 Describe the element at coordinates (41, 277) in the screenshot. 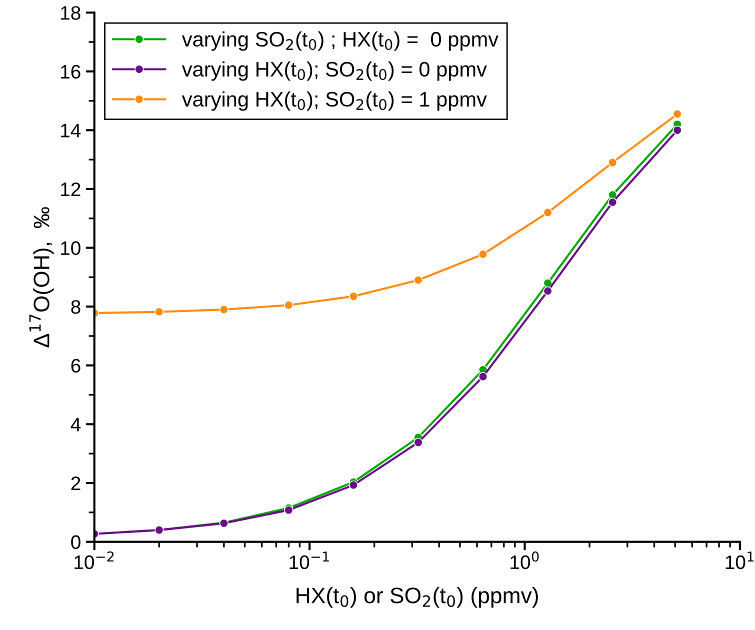

I see `y-axis-title: Δ$^{17}$O(OH), ‰` at that location.